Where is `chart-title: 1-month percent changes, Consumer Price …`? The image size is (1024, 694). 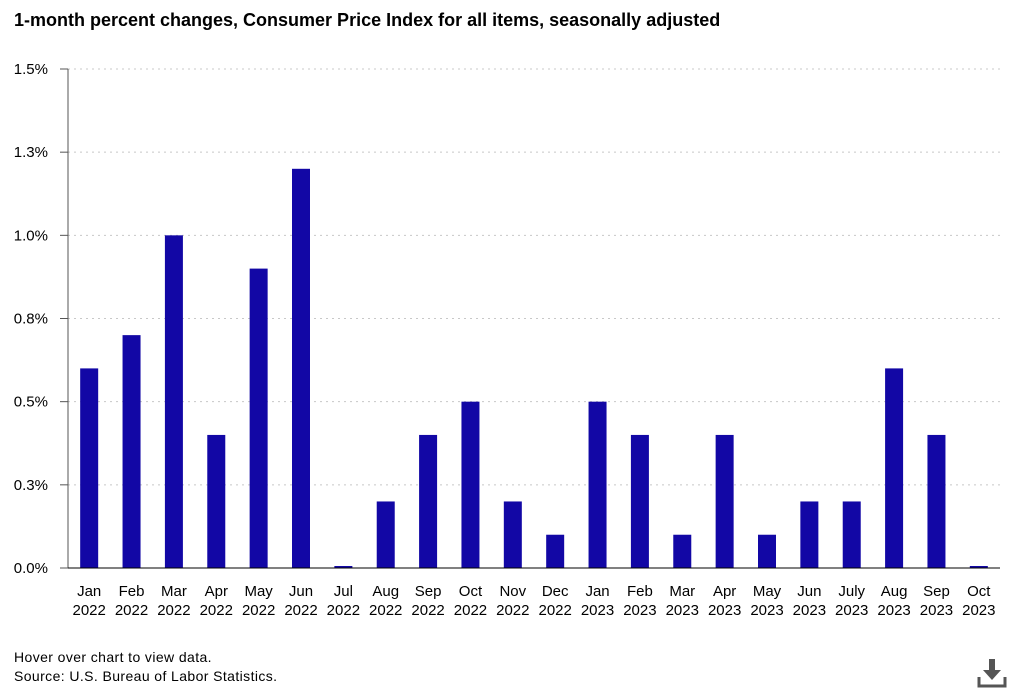
chart-title: 1-month percent changes, Consumer Price … is located at coordinates (367, 20).